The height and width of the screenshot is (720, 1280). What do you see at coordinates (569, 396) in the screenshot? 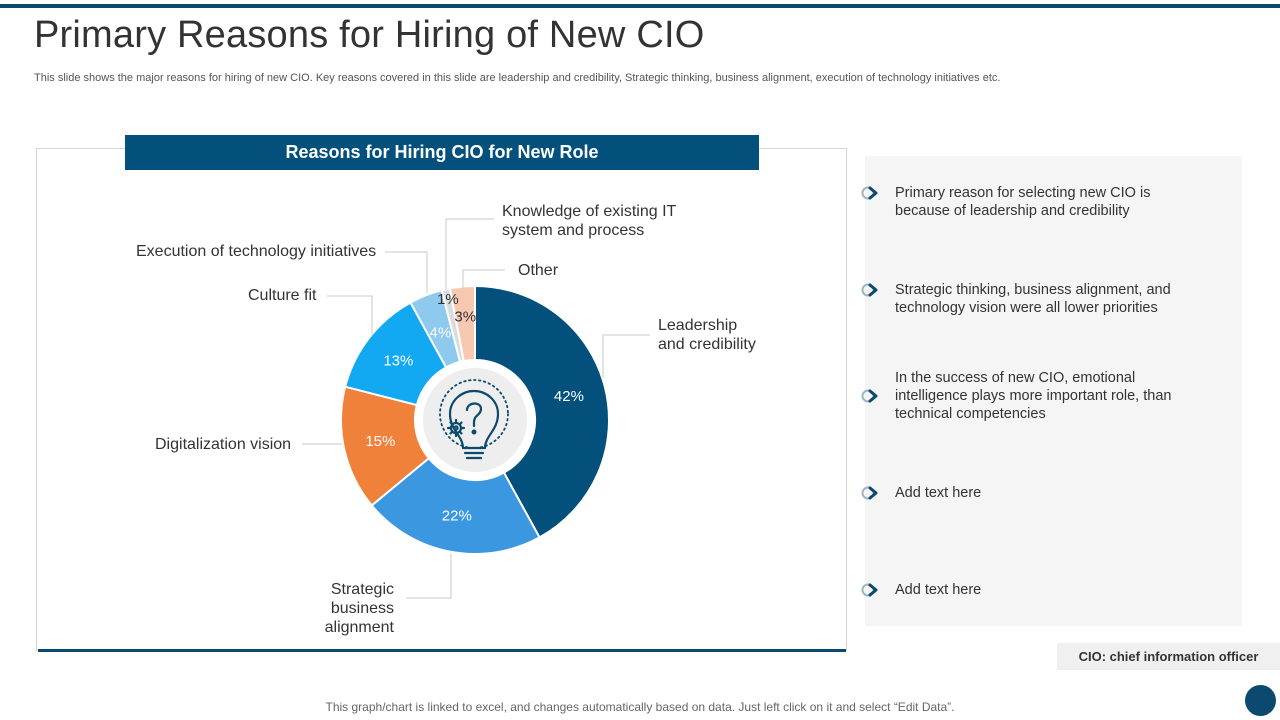
I see `value-label-leadership-and-credibility: 42%` at bounding box center [569, 396].